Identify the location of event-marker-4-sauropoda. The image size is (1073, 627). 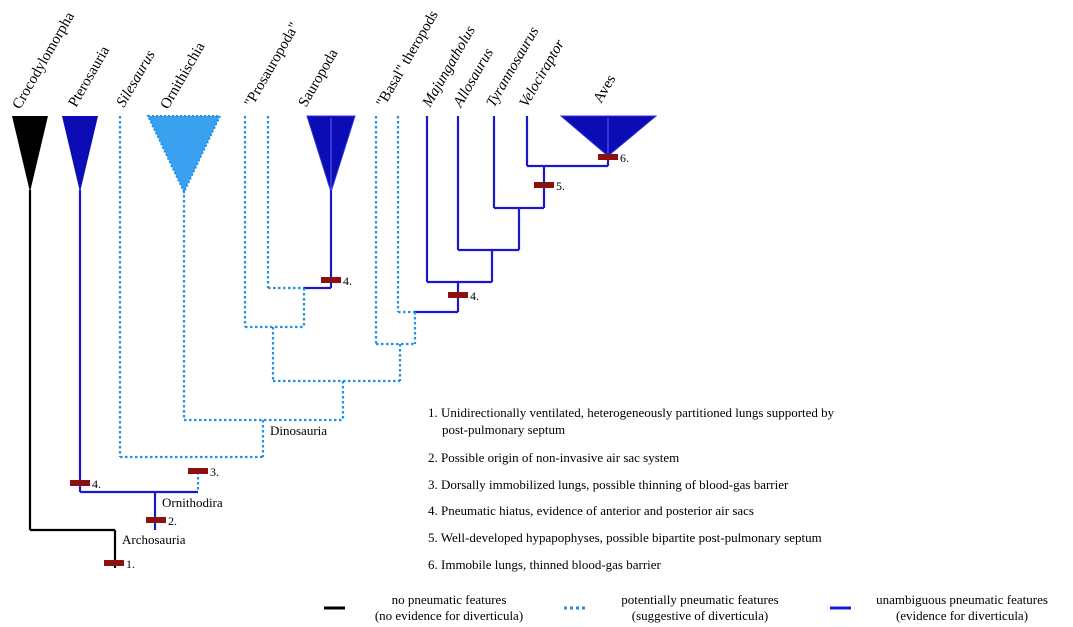
(331, 280).